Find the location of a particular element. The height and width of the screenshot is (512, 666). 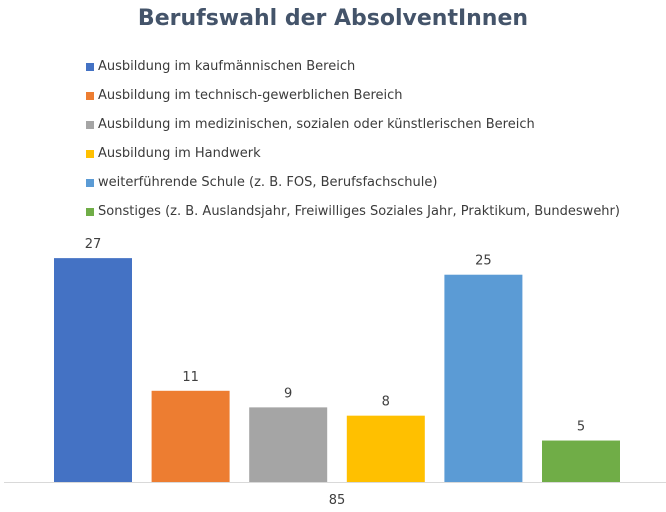

data-label: 25 is located at coordinates (483, 261).